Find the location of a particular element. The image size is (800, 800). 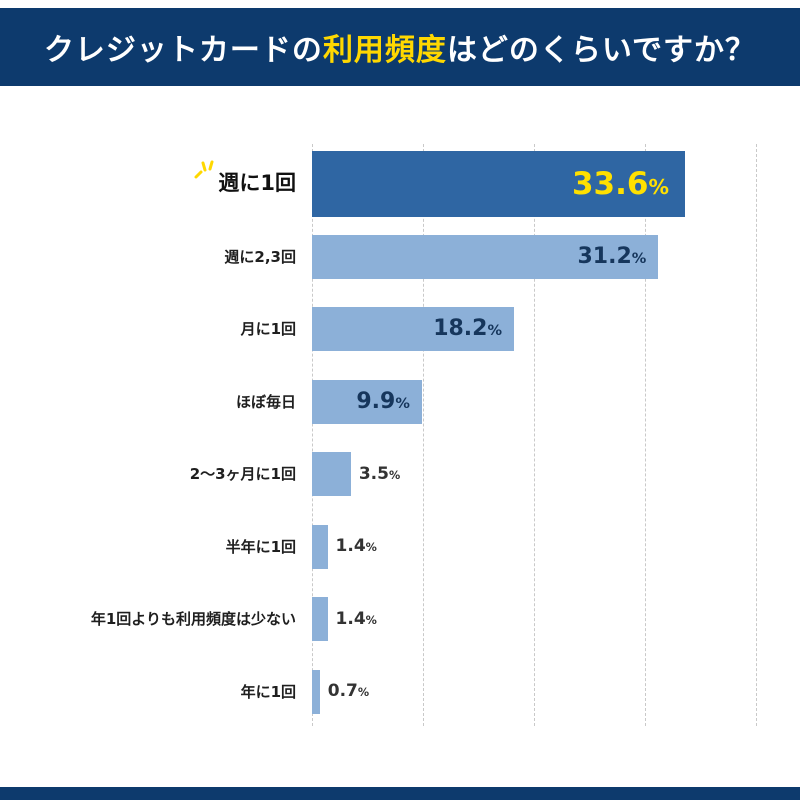

category-label: 2〜3ヶ月に1回 is located at coordinates (178, 474).